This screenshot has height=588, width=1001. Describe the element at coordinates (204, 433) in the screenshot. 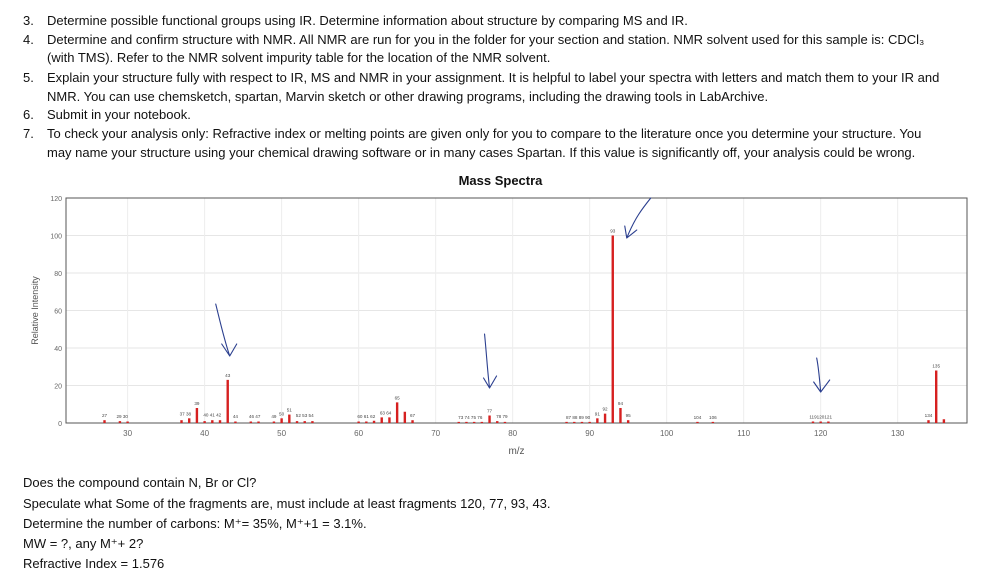

I see `x-tick-label: 40` at that location.